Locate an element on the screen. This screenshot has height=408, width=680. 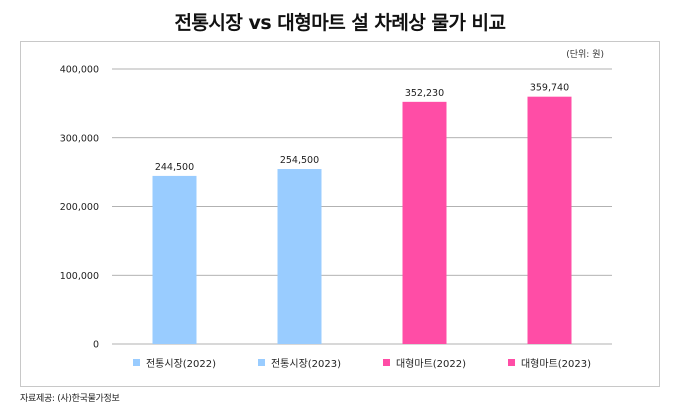
legend-label: 대형마트(2023) is located at coordinates (556, 364).